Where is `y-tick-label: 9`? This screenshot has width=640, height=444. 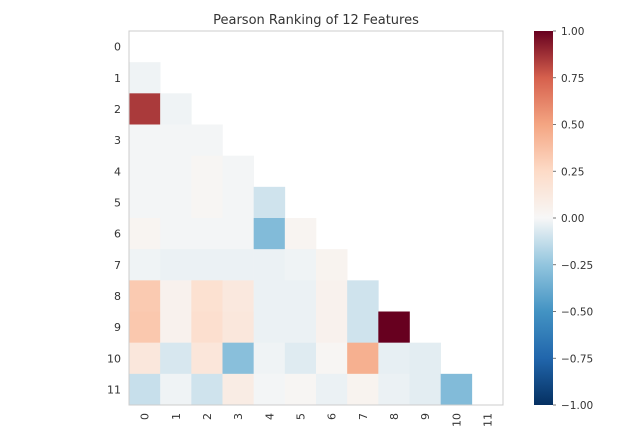 y-tick-label: 9 is located at coordinates (117, 327).